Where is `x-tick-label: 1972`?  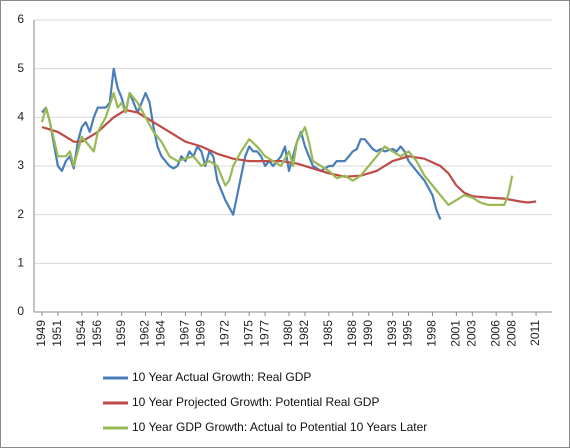
x-tick-label: 1972 is located at coordinates (224, 333).